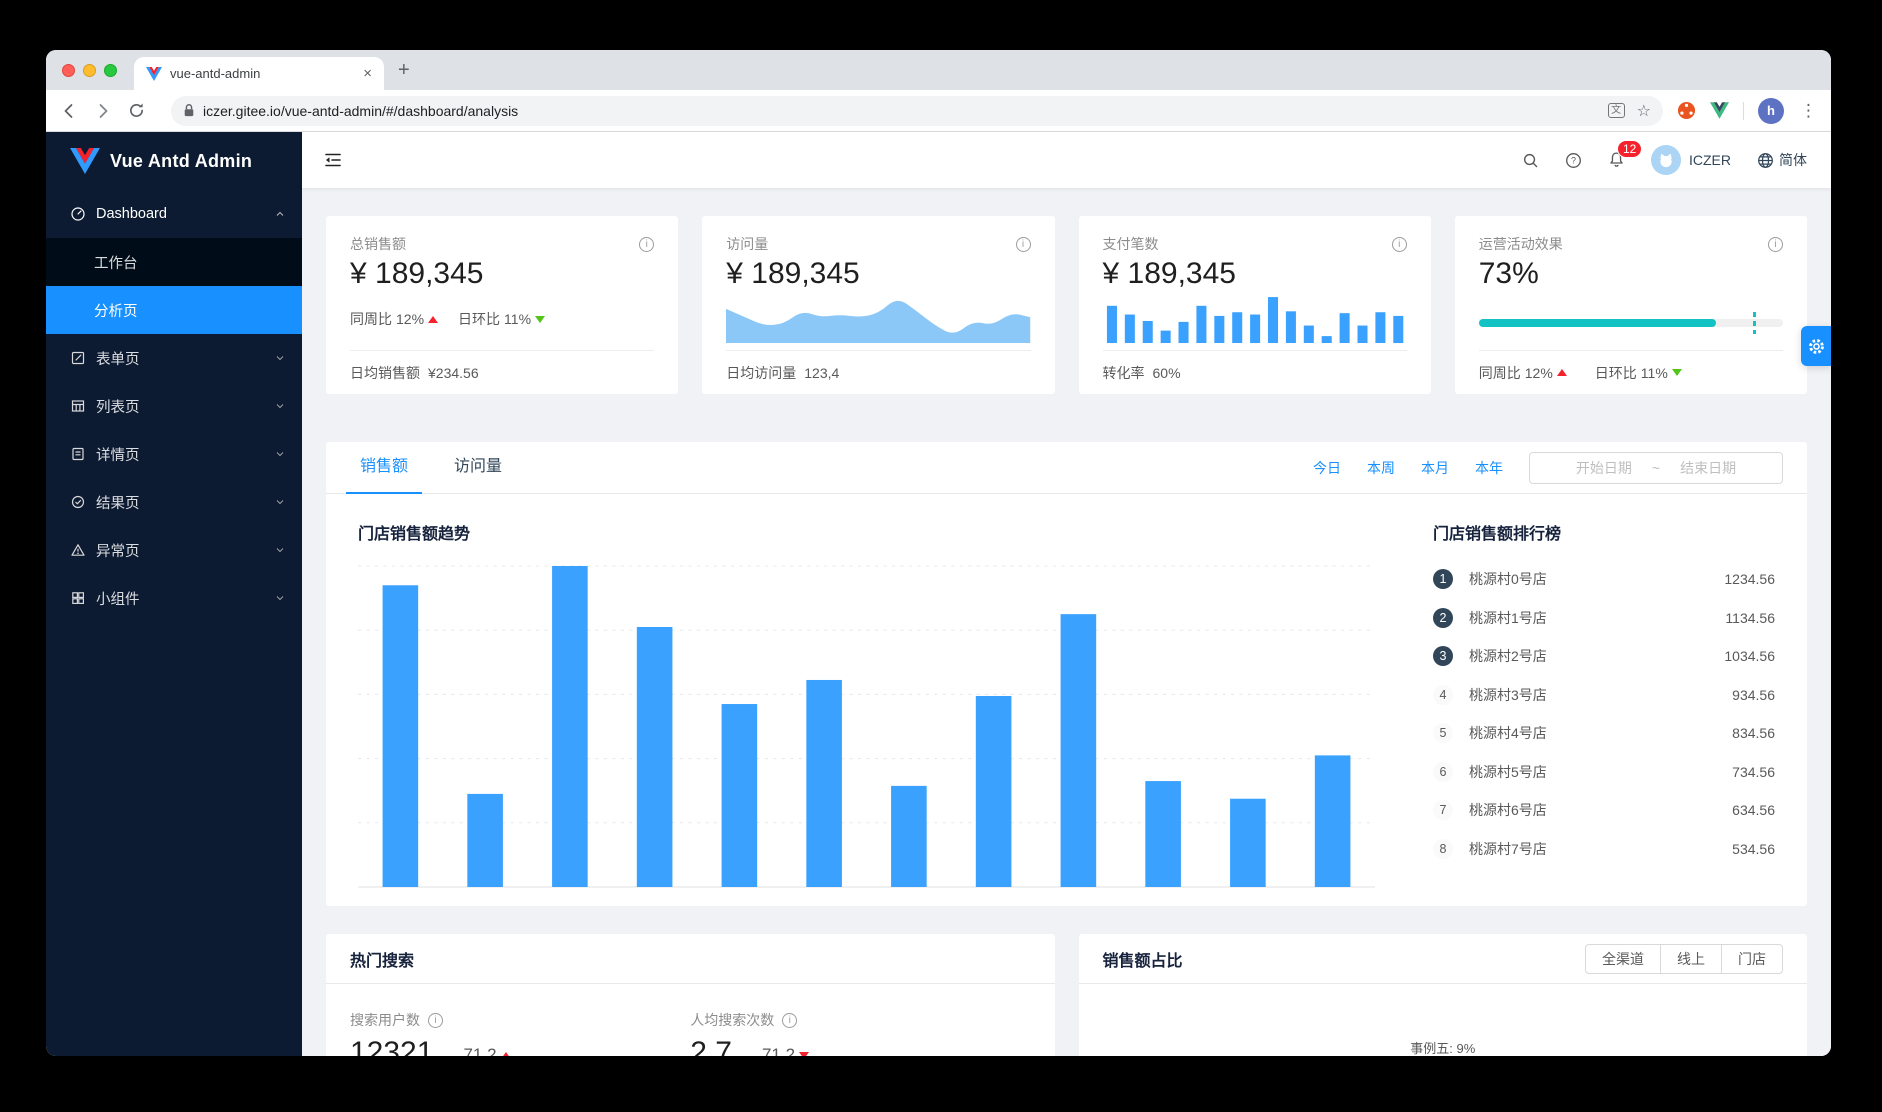 The height and width of the screenshot is (1112, 1882). What do you see at coordinates (1435, 467) in the screenshot?
I see `quick-link-month: 本月` at bounding box center [1435, 467].